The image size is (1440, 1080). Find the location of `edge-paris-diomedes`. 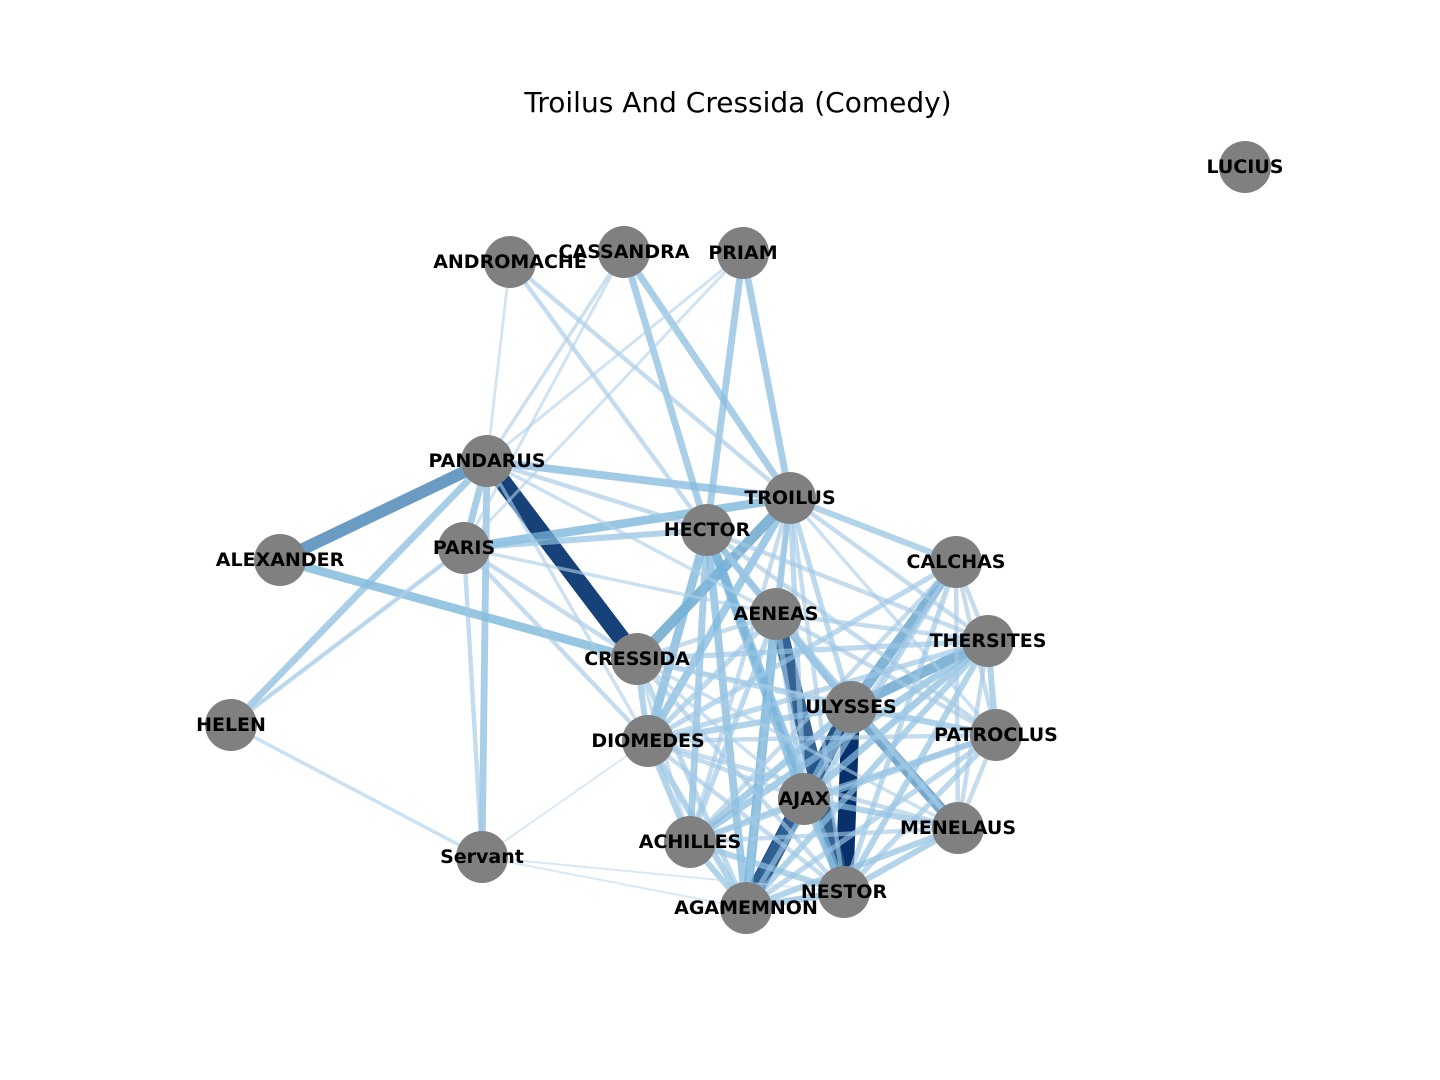

edge-paris-diomedes is located at coordinates (556, 644).